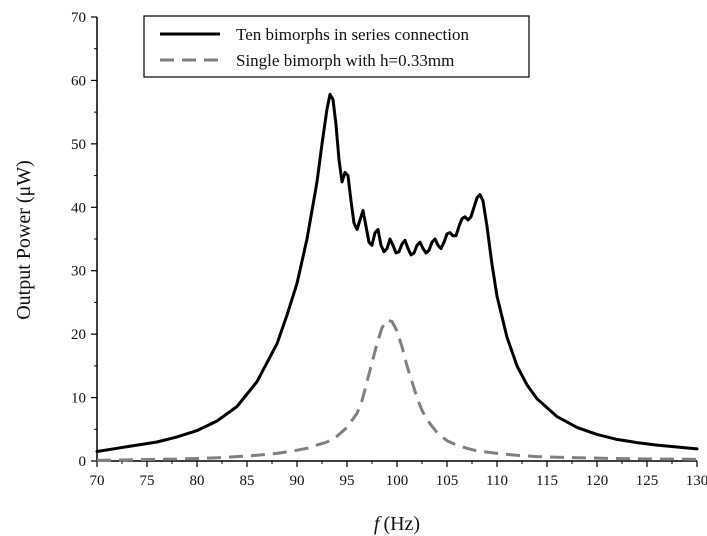 This screenshot has width=707, height=536. I want to click on y-tick-label: 50, so click(78, 145).